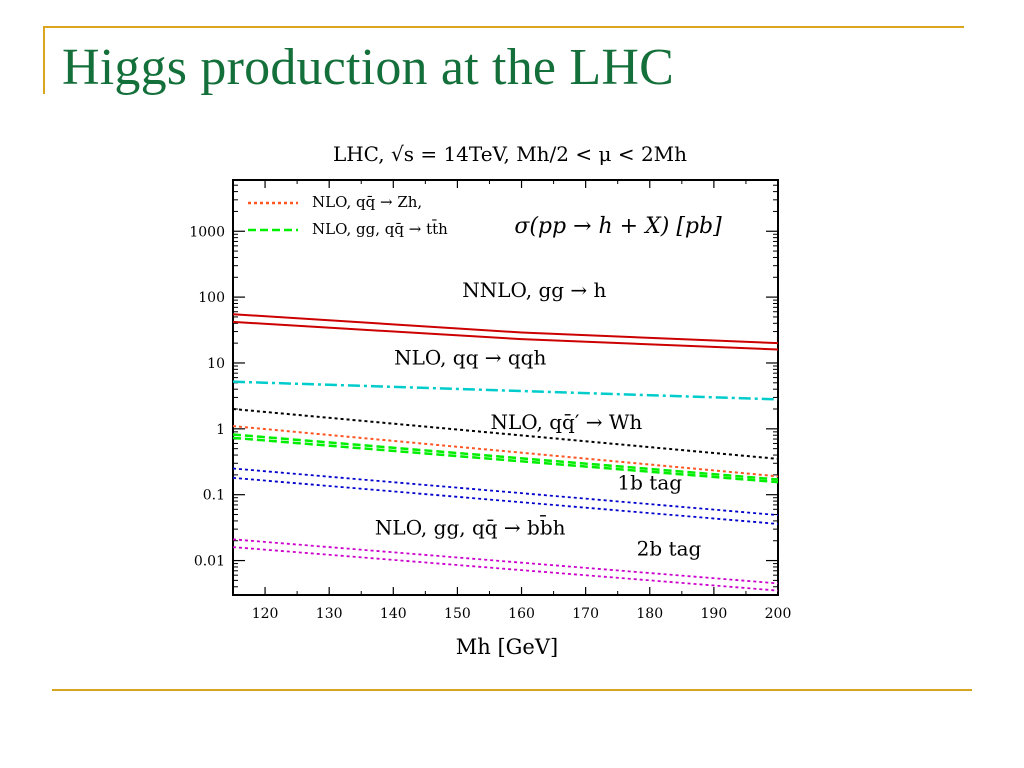  I want to click on x-axis-label: Mh [GeV], so click(507, 647).